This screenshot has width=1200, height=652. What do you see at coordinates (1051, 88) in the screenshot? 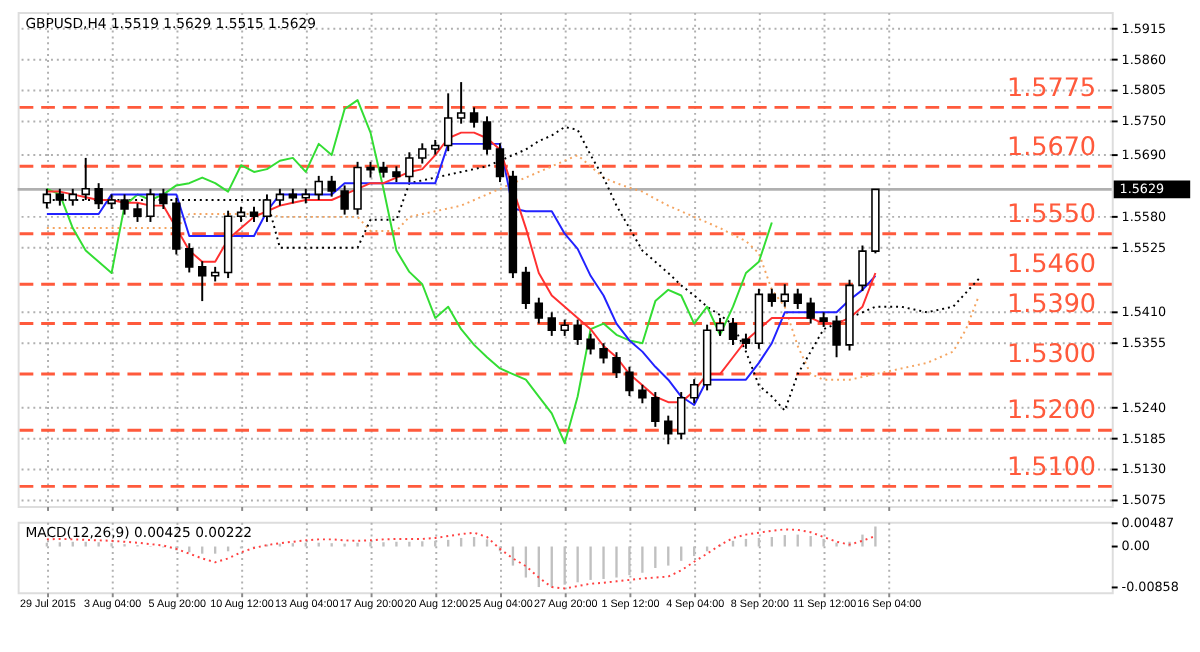
I see `ref-line-label: 1.5775` at bounding box center [1051, 88].